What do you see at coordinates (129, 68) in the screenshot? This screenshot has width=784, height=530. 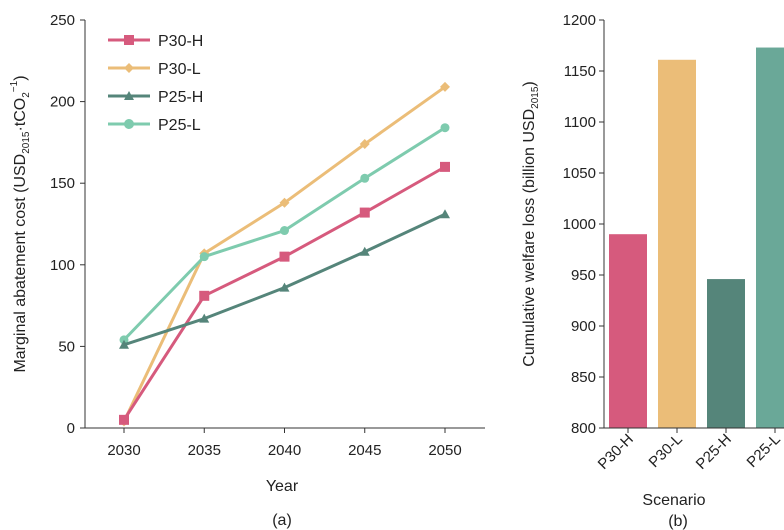 I see `legend-marker-p30-l` at bounding box center [129, 68].